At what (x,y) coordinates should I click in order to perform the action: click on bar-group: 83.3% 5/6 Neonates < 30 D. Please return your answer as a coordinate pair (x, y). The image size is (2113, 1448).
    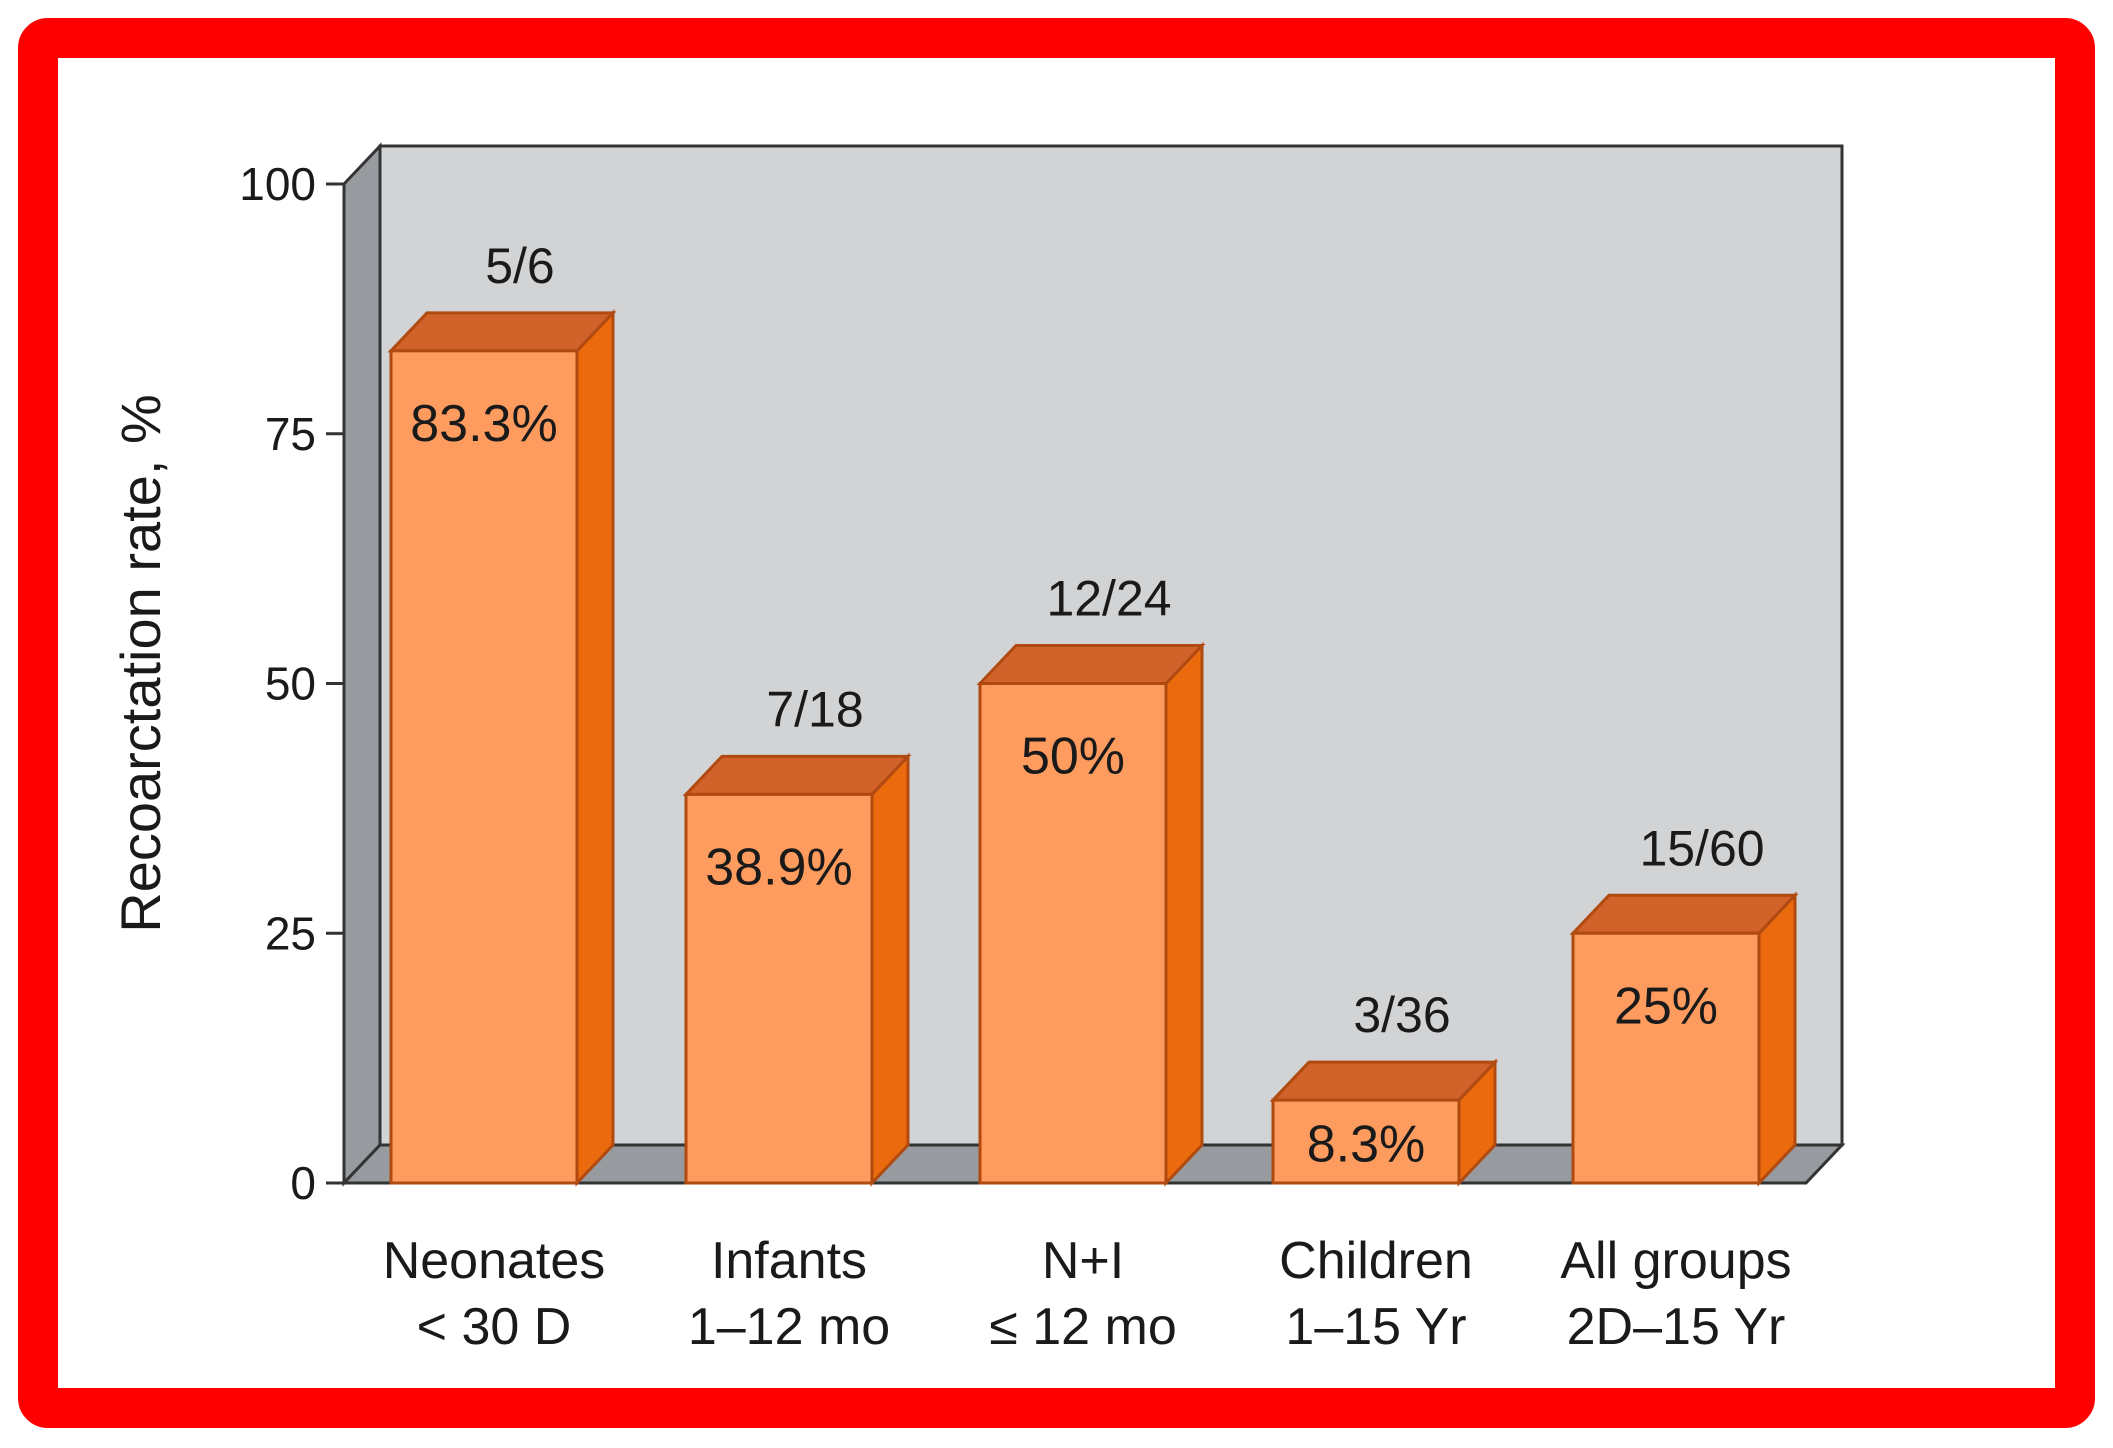
    Looking at the image, I should click on (500, 797).